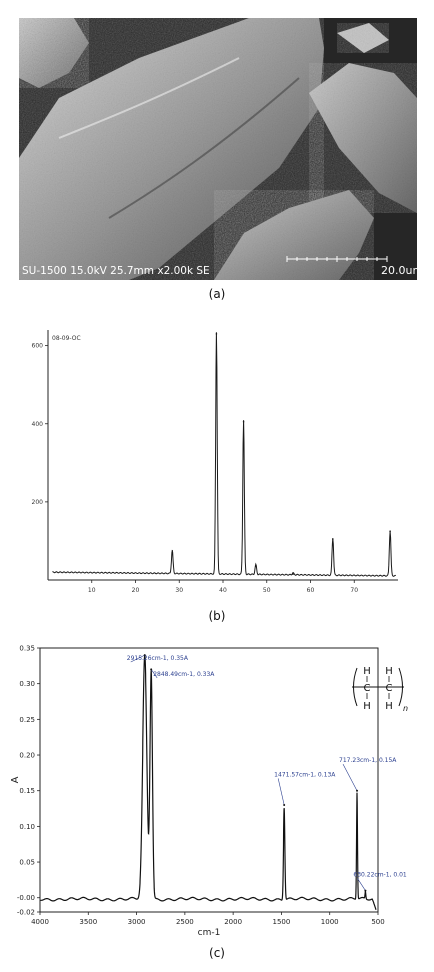  I want to click on ftir-x-tick-label: 2500, so click(185, 922).